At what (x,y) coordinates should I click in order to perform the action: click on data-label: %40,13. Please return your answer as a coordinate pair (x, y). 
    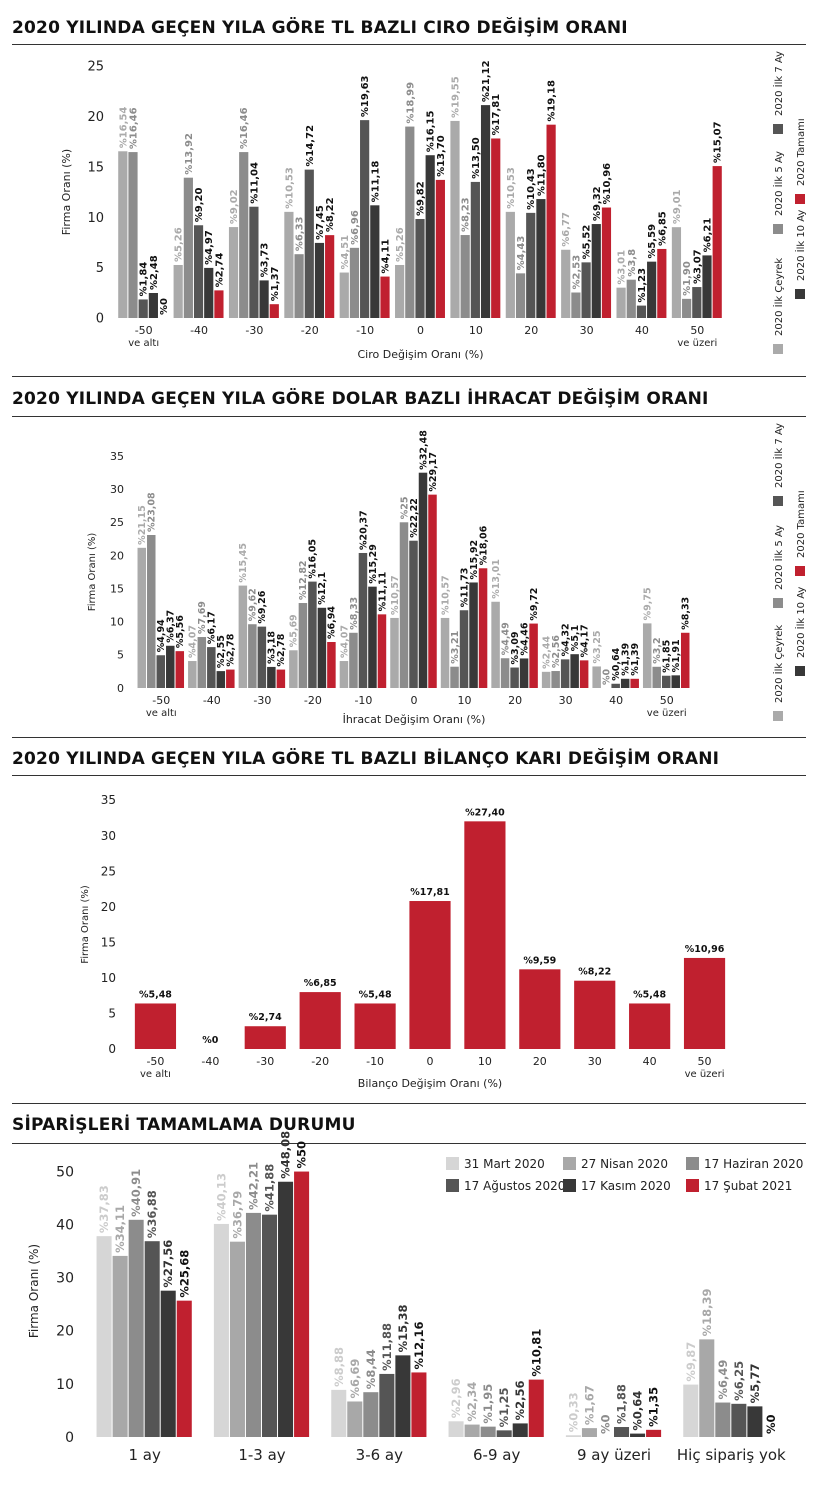
    Looking at the image, I should click on (221, 1197).